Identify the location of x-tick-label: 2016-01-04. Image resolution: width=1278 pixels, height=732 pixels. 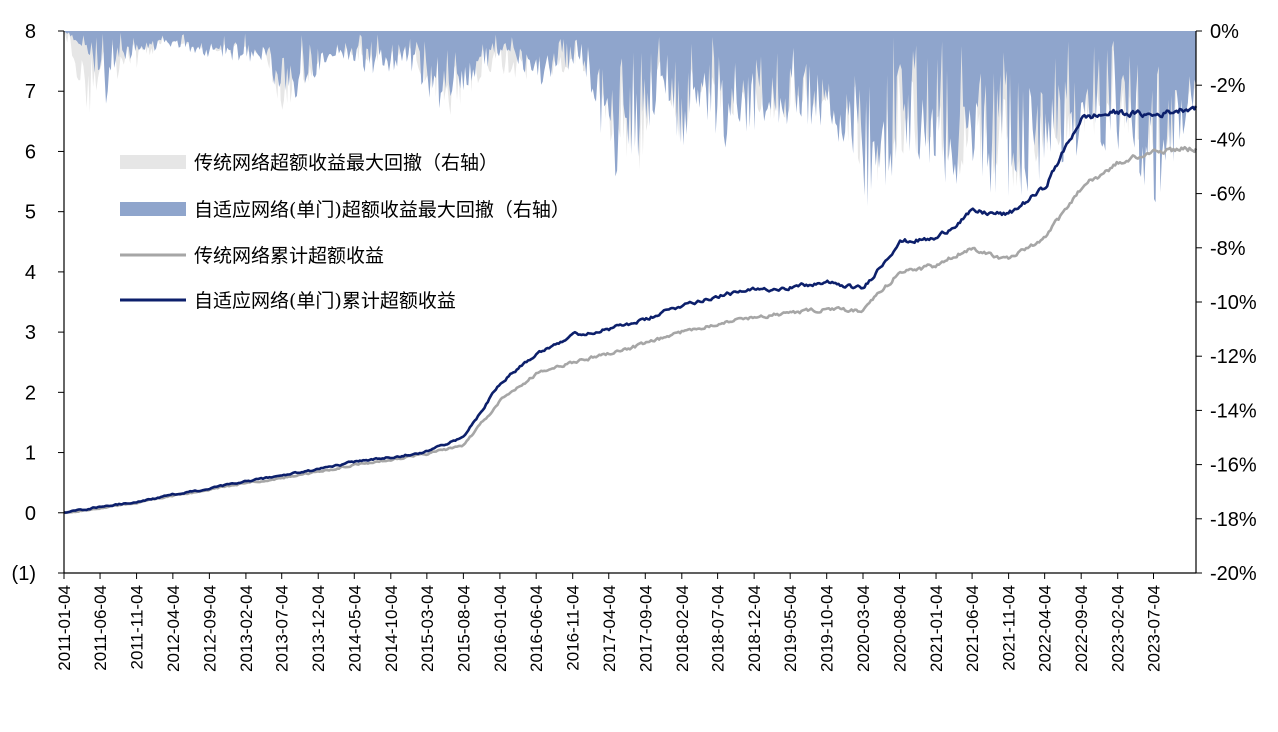
(500, 628).